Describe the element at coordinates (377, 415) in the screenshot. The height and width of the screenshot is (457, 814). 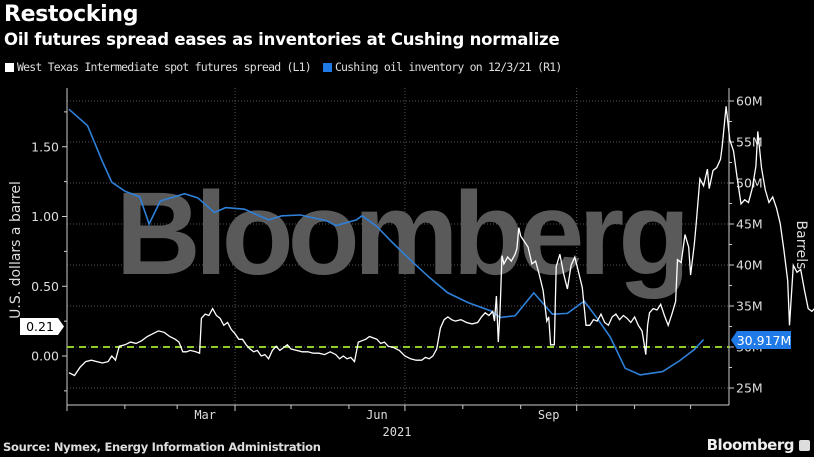
I see `month-tick-label: Jun` at that location.